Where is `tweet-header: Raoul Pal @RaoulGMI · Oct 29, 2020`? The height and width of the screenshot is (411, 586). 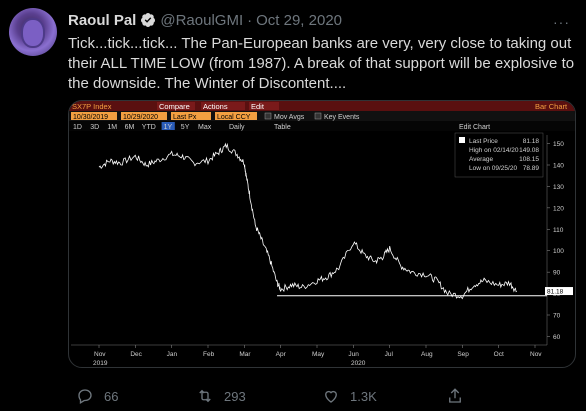
tweet-header: Raoul Pal @RaoulGMI · Oct 29, 2020 is located at coordinates (205, 20).